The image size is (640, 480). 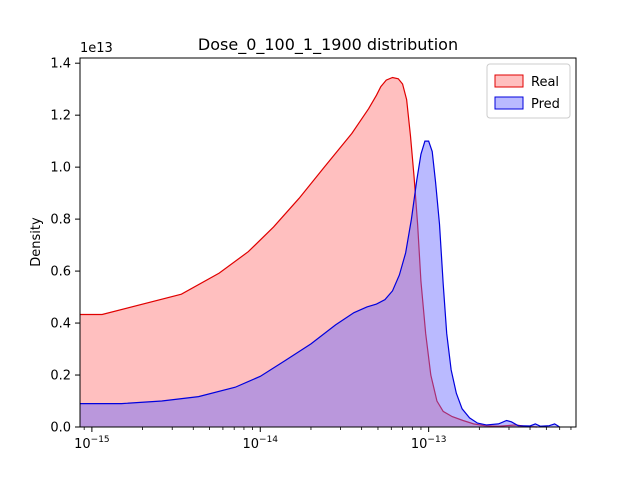 What do you see at coordinates (323, 439) in the screenshot?
I see `x-axis: 10−15 10−14 10−13` at bounding box center [323, 439].